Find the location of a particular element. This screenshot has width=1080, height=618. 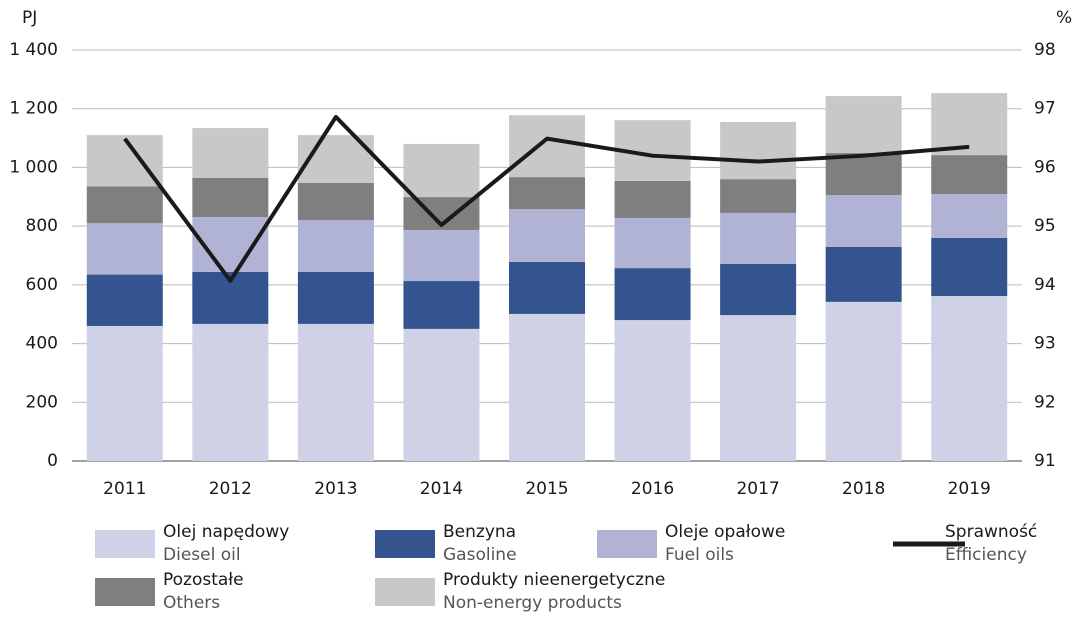

y-tick-label: 1 200 is located at coordinates (33, 109).